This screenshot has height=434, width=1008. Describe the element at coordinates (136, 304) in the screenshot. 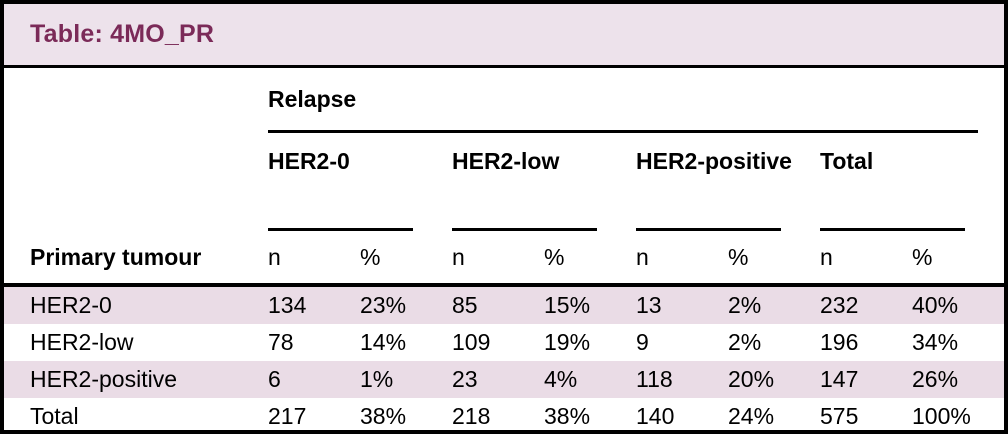

I see `row-label: HER2-0` at that location.